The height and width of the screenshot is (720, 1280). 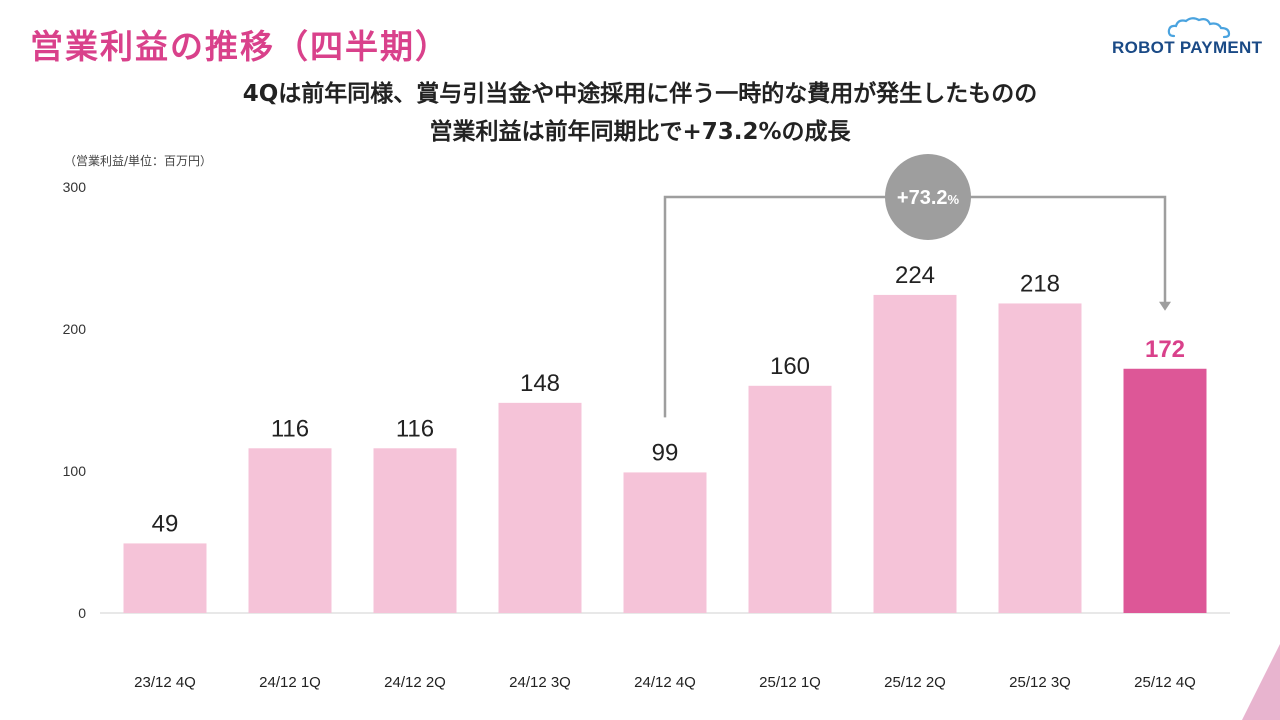 What do you see at coordinates (790, 366) in the screenshot?
I see `bar-value-label: 160` at bounding box center [790, 366].